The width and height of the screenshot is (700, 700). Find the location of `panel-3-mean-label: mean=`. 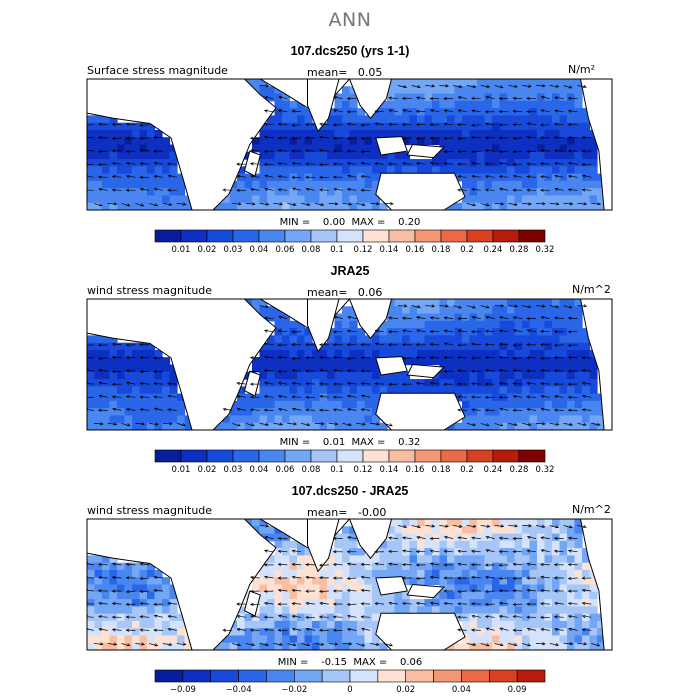

panel-3-mean-label: mean= is located at coordinates (327, 512).